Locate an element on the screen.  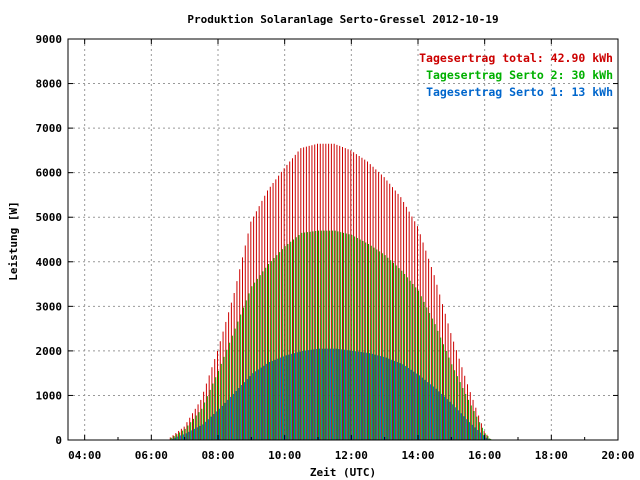
x-tick-label: 18:00 is located at coordinates (551, 455).